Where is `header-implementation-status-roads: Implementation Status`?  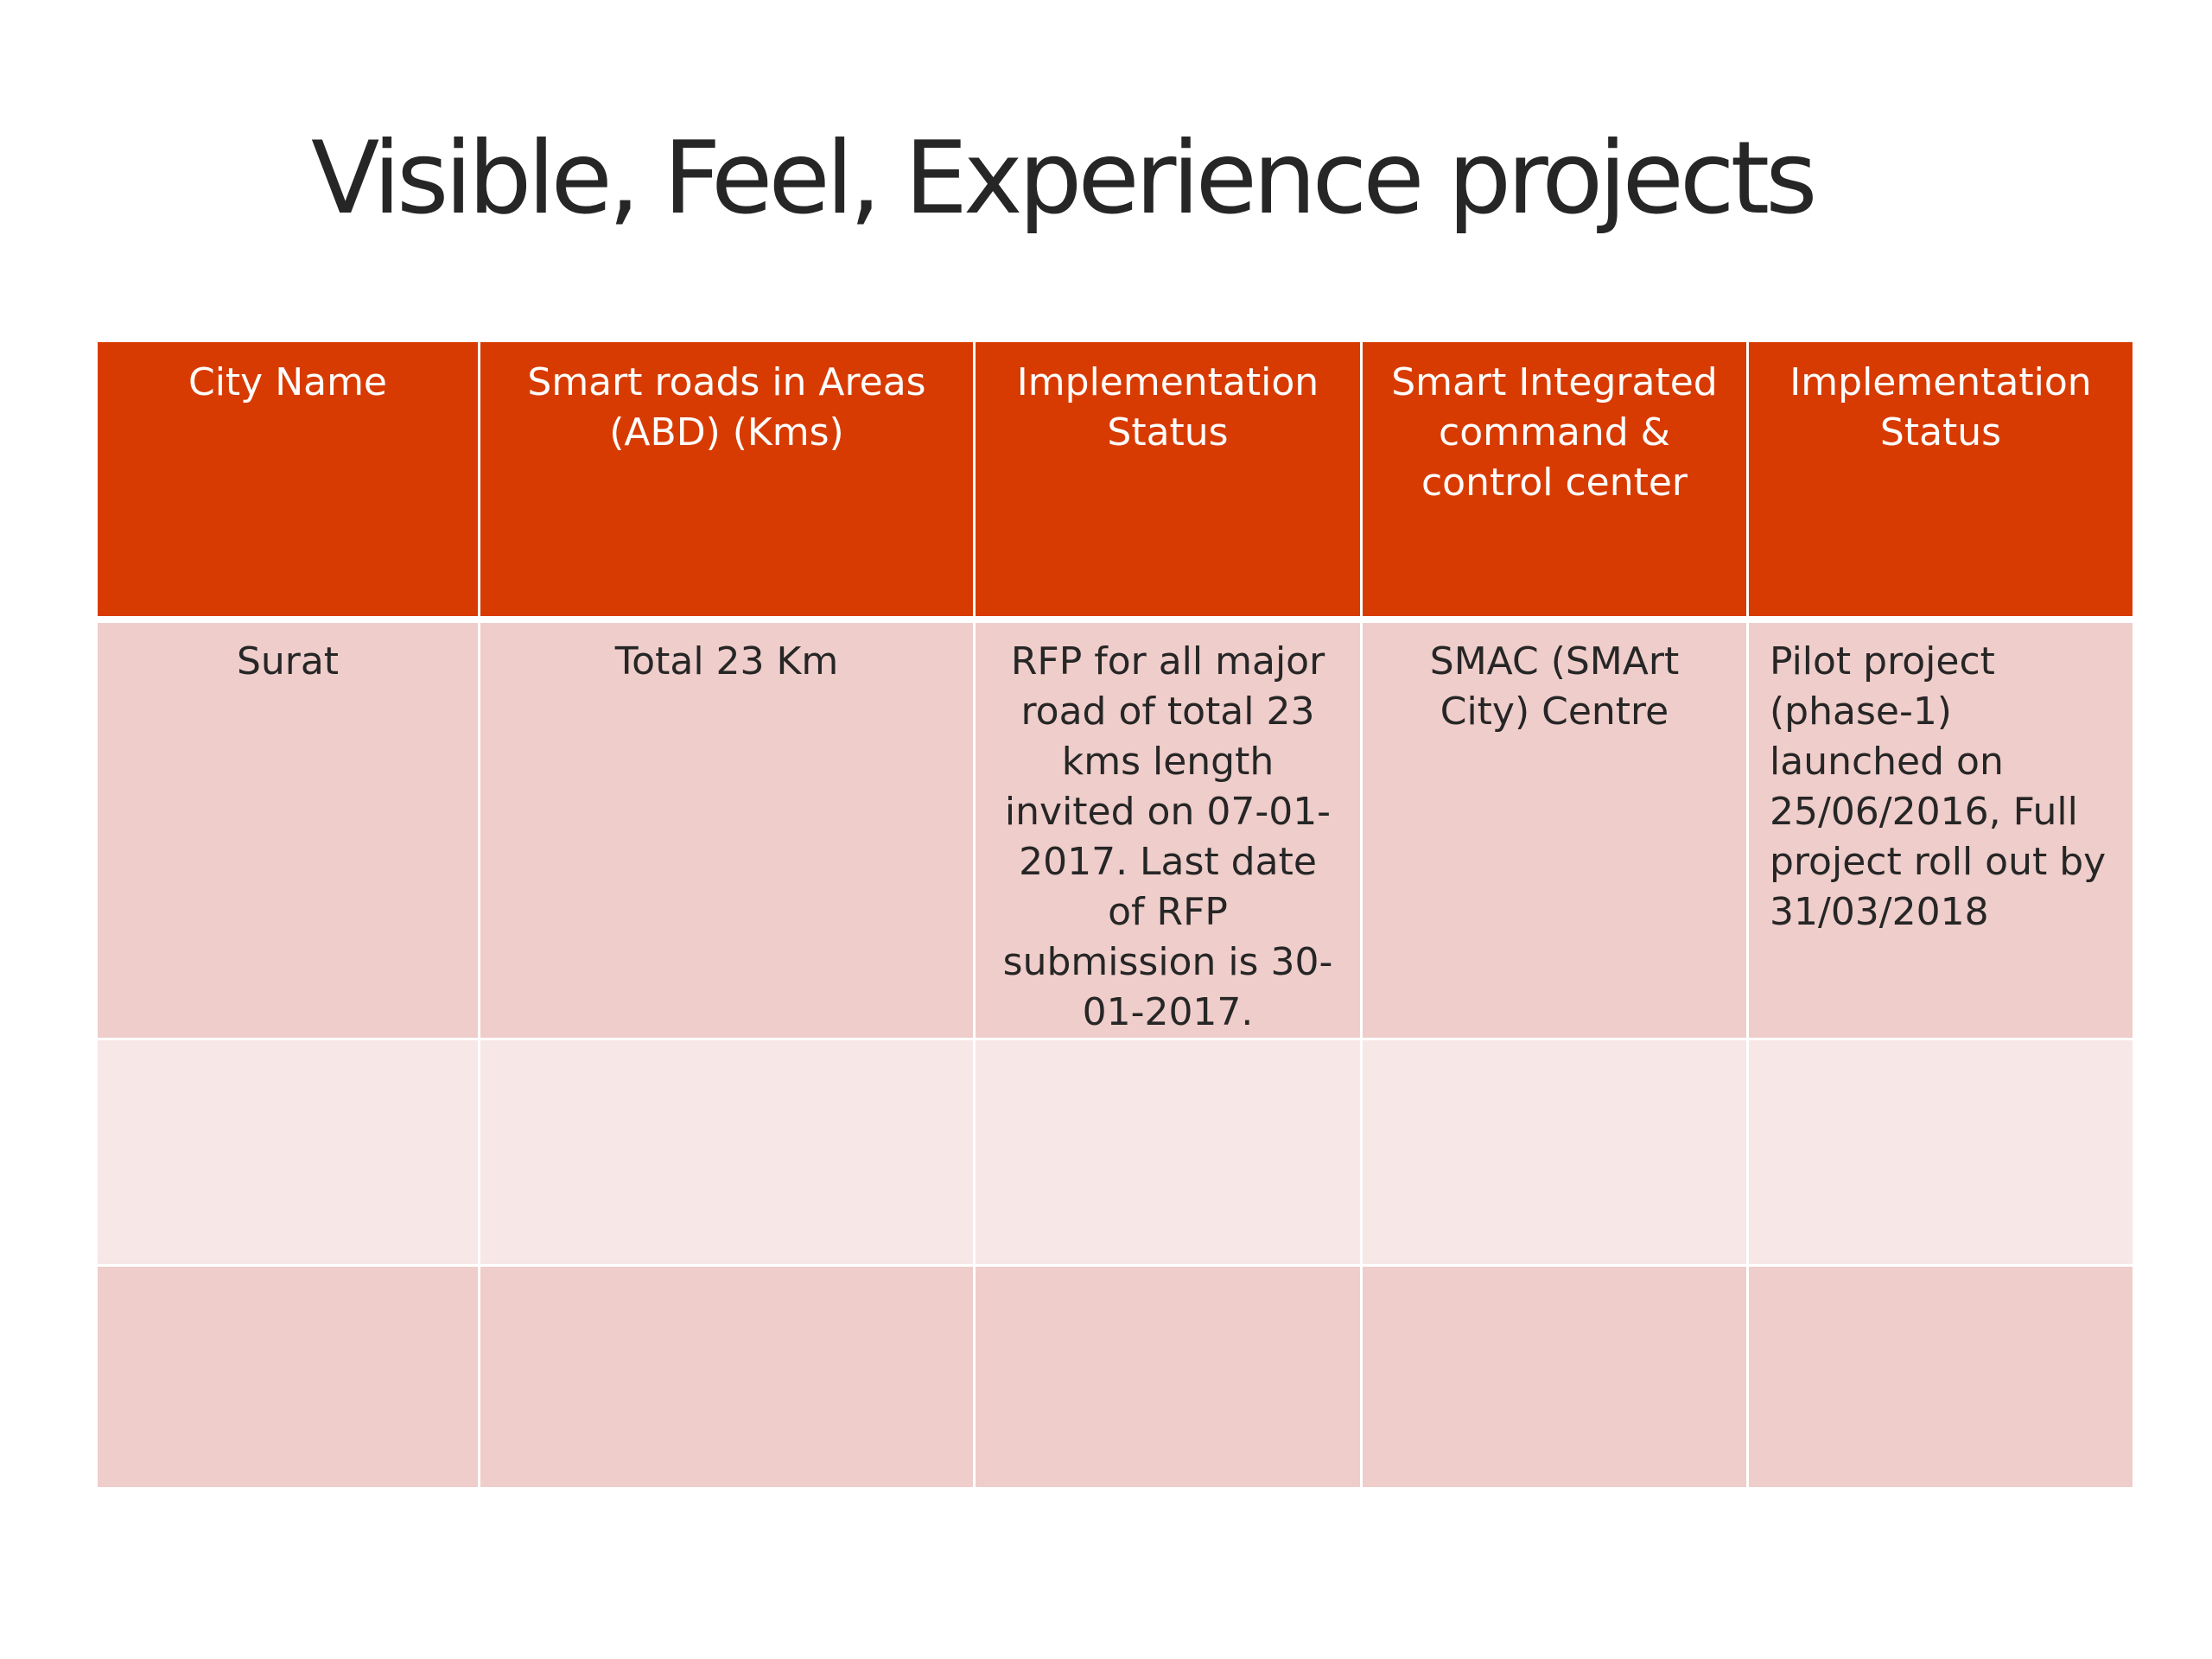 header-implementation-status-roads: Implementation Status is located at coordinates (1168, 481).